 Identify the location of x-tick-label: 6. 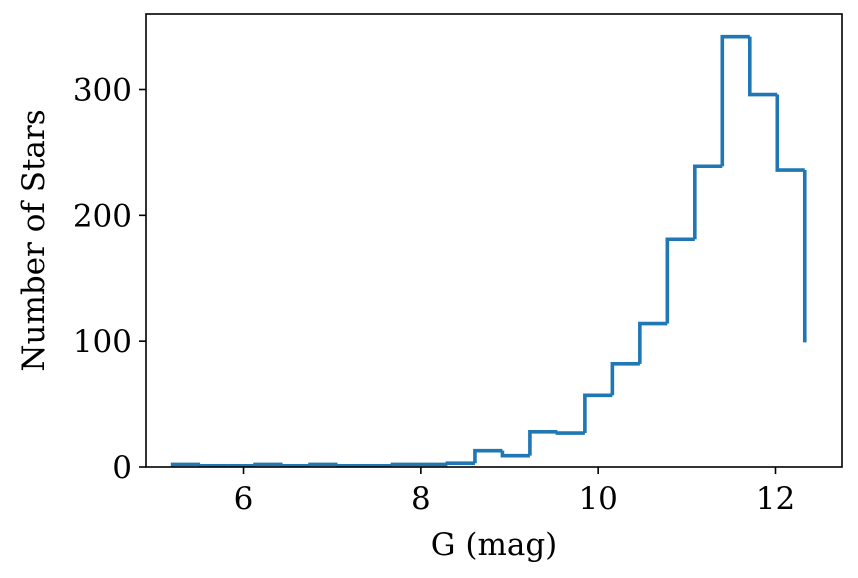
(244, 499).